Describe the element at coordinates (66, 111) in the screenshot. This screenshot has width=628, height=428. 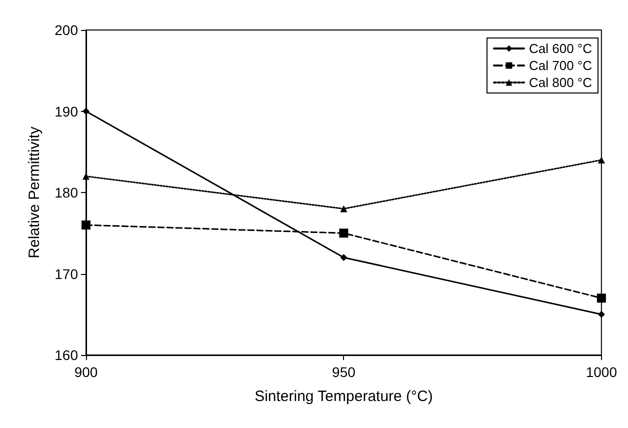
I see `y-tick-label: 190` at that location.